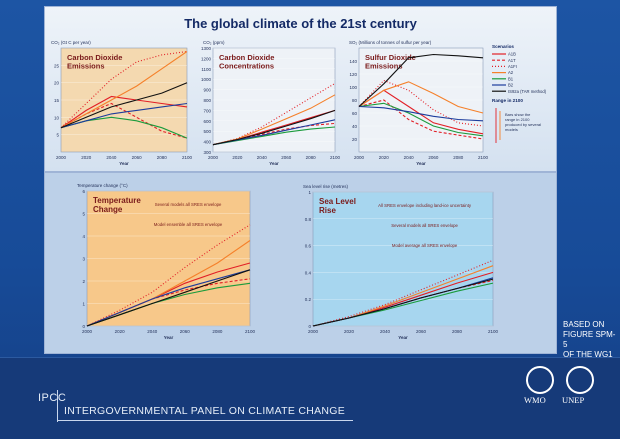 The image size is (620, 439). Describe the element at coordinates (214, 42) in the screenshot. I see `y-axis-label: CO₂ (ppm)` at that location.